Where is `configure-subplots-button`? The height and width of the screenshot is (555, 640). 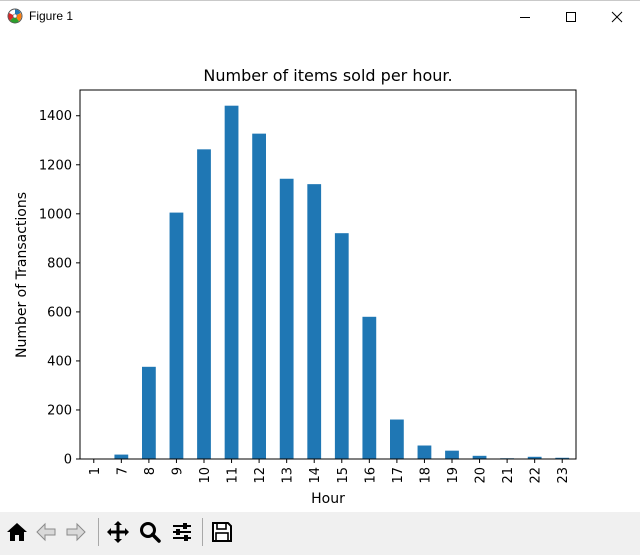
configure-subplots-button is located at coordinates (182, 532).